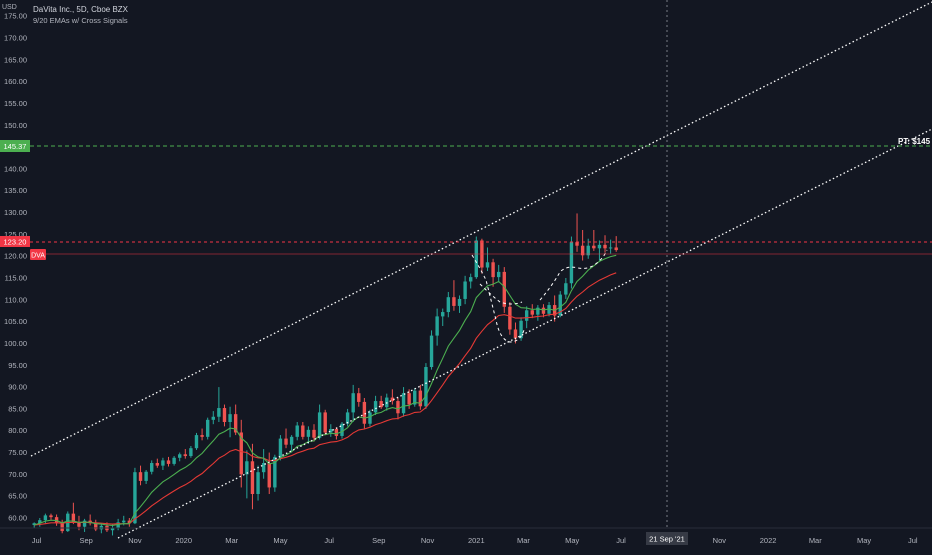 This screenshot has width=932, height=555. I want to click on time-tick-label: Nov, so click(720, 540).